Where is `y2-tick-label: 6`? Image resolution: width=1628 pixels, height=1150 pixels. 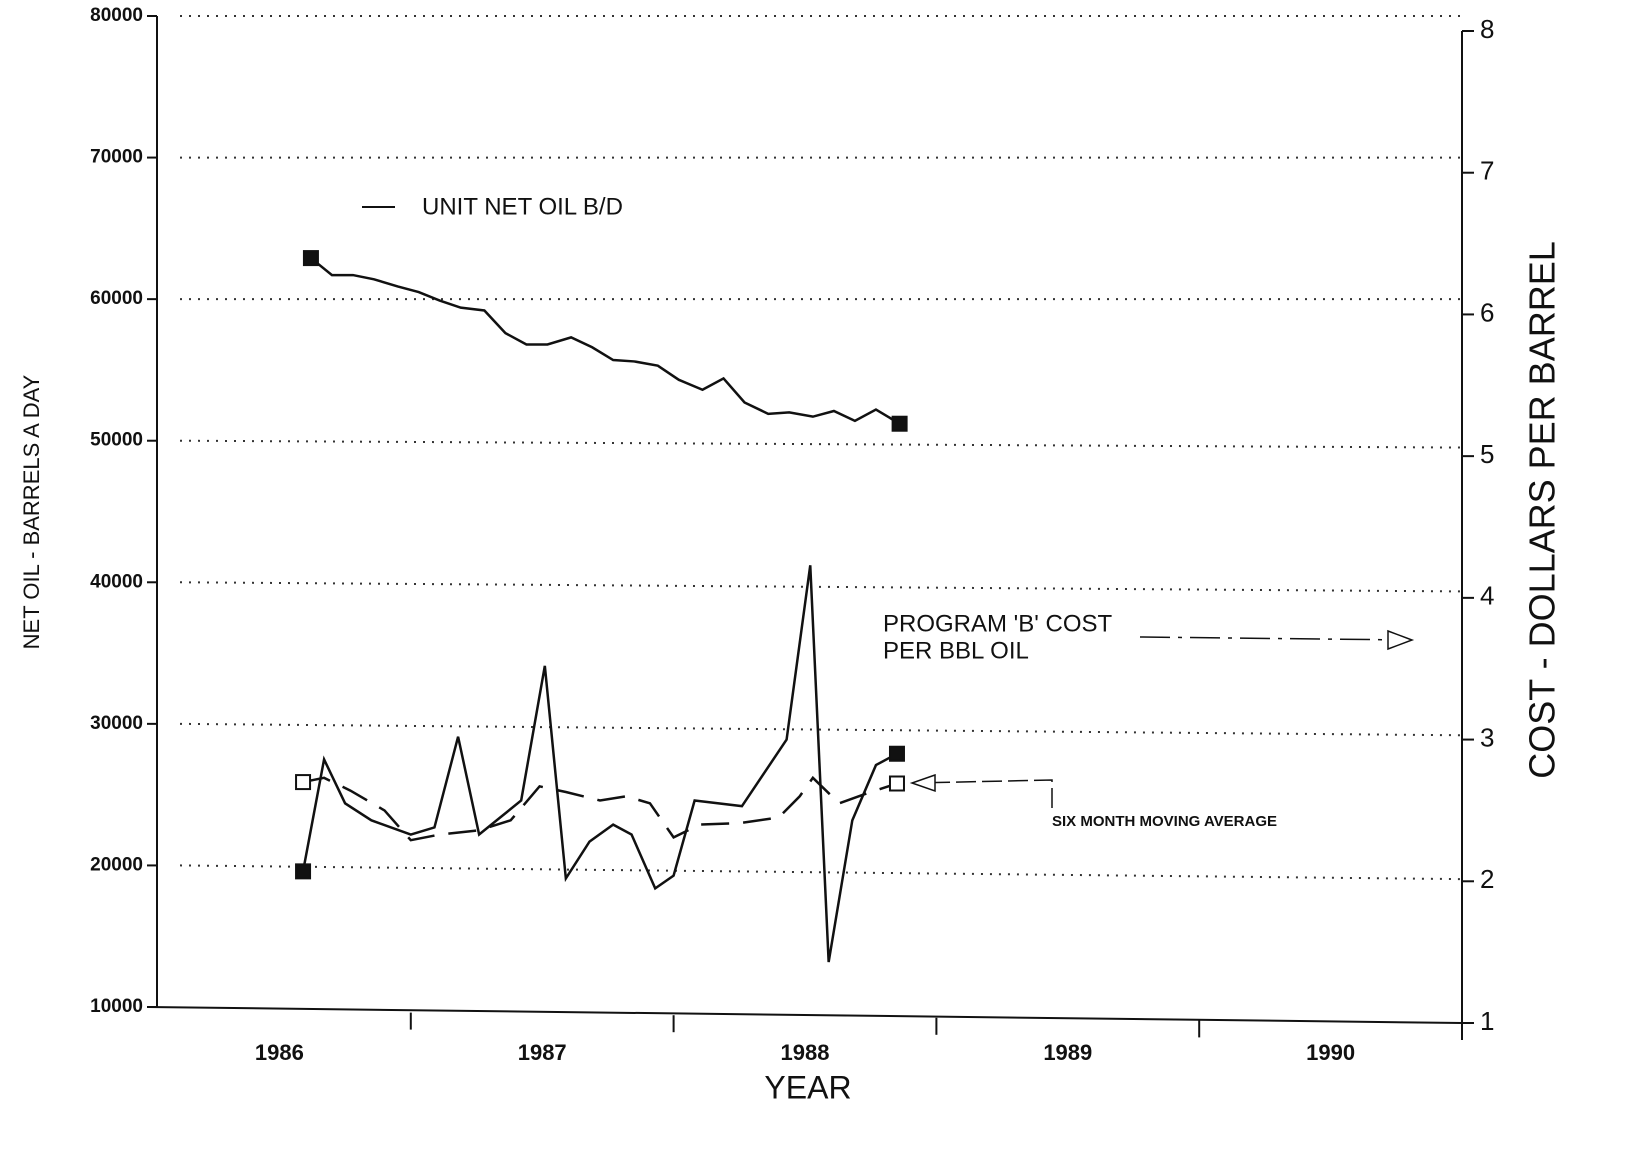 y2-tick-label: 6 is located at coordinates (1487, 312).